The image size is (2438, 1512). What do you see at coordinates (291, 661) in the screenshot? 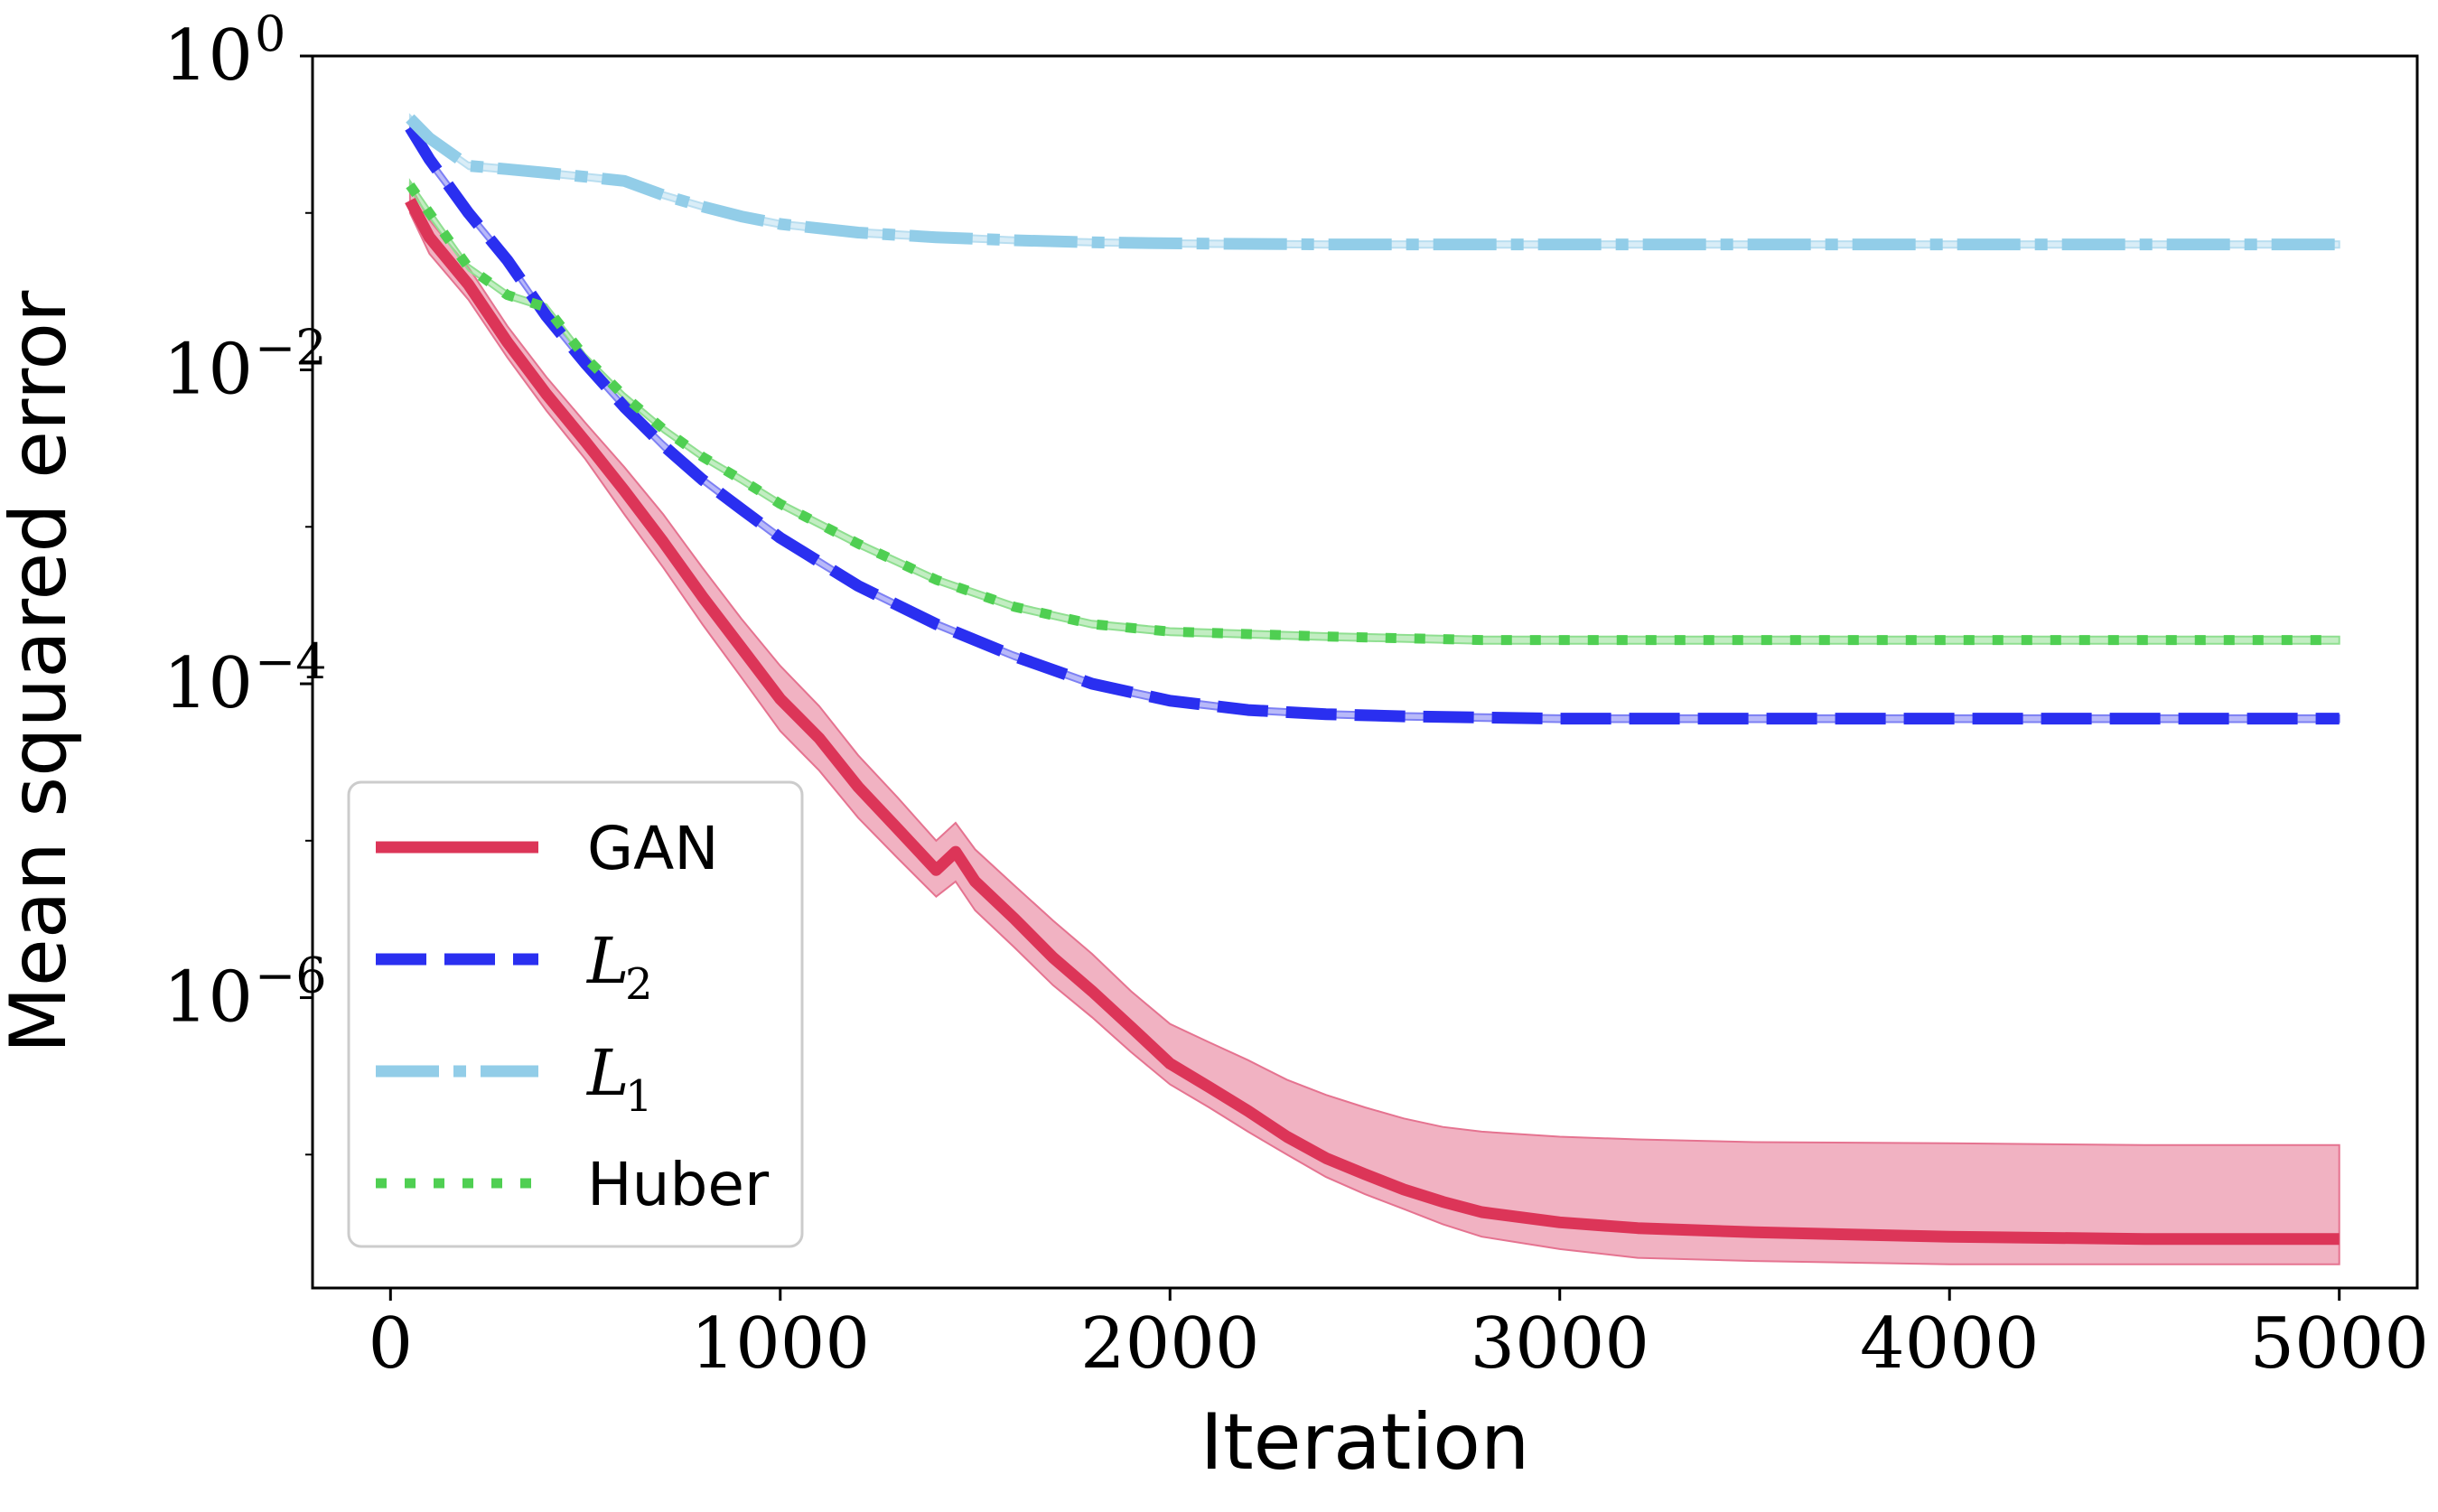
I see `y-tick-exponent: −4` at bounding box center [291, 661].